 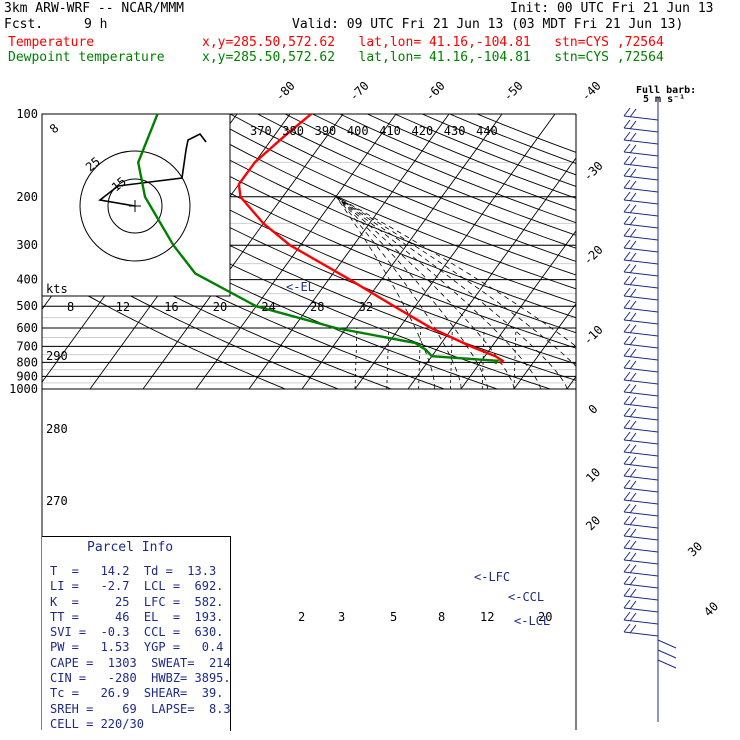 I want to click on wind-scale-tick: 20, so click(x=220, y=307).